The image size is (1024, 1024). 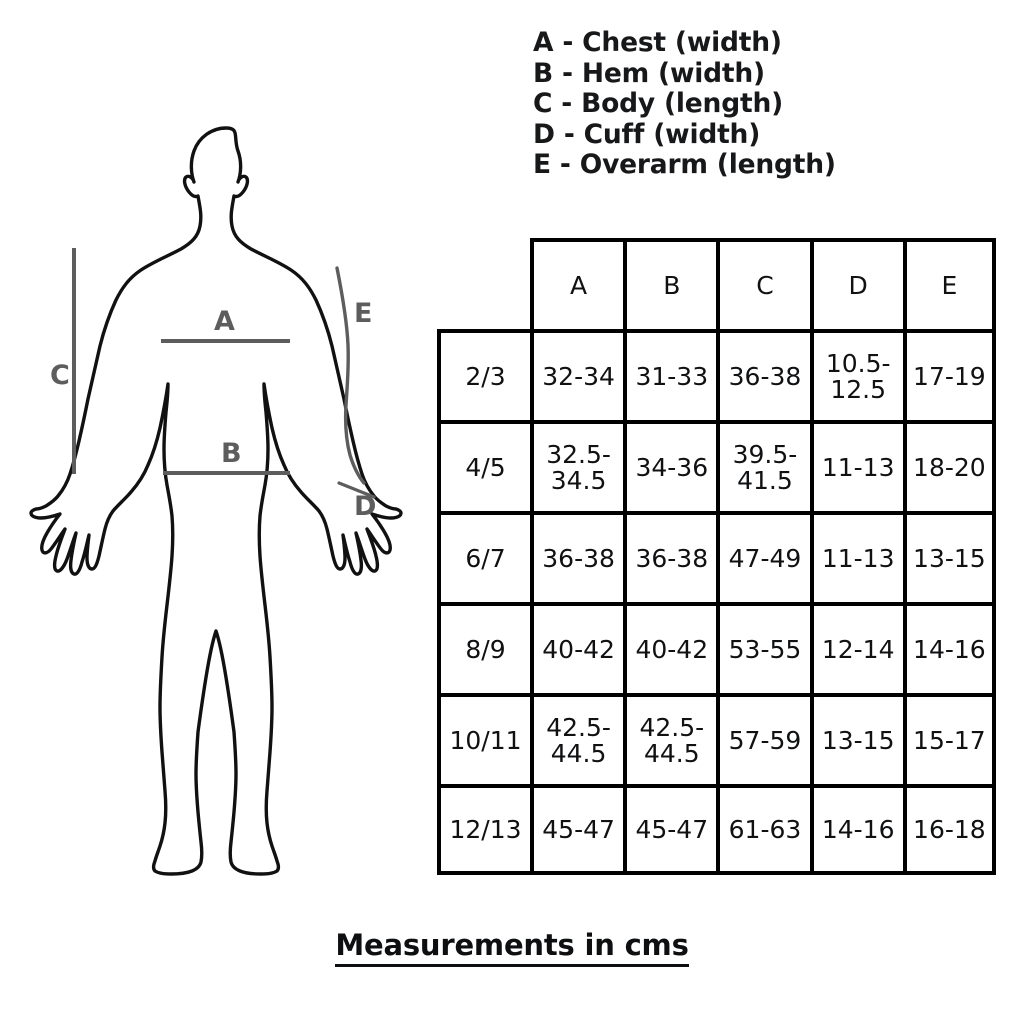 I want to click on cell-e: 17-19, so click(x=949, y=374).